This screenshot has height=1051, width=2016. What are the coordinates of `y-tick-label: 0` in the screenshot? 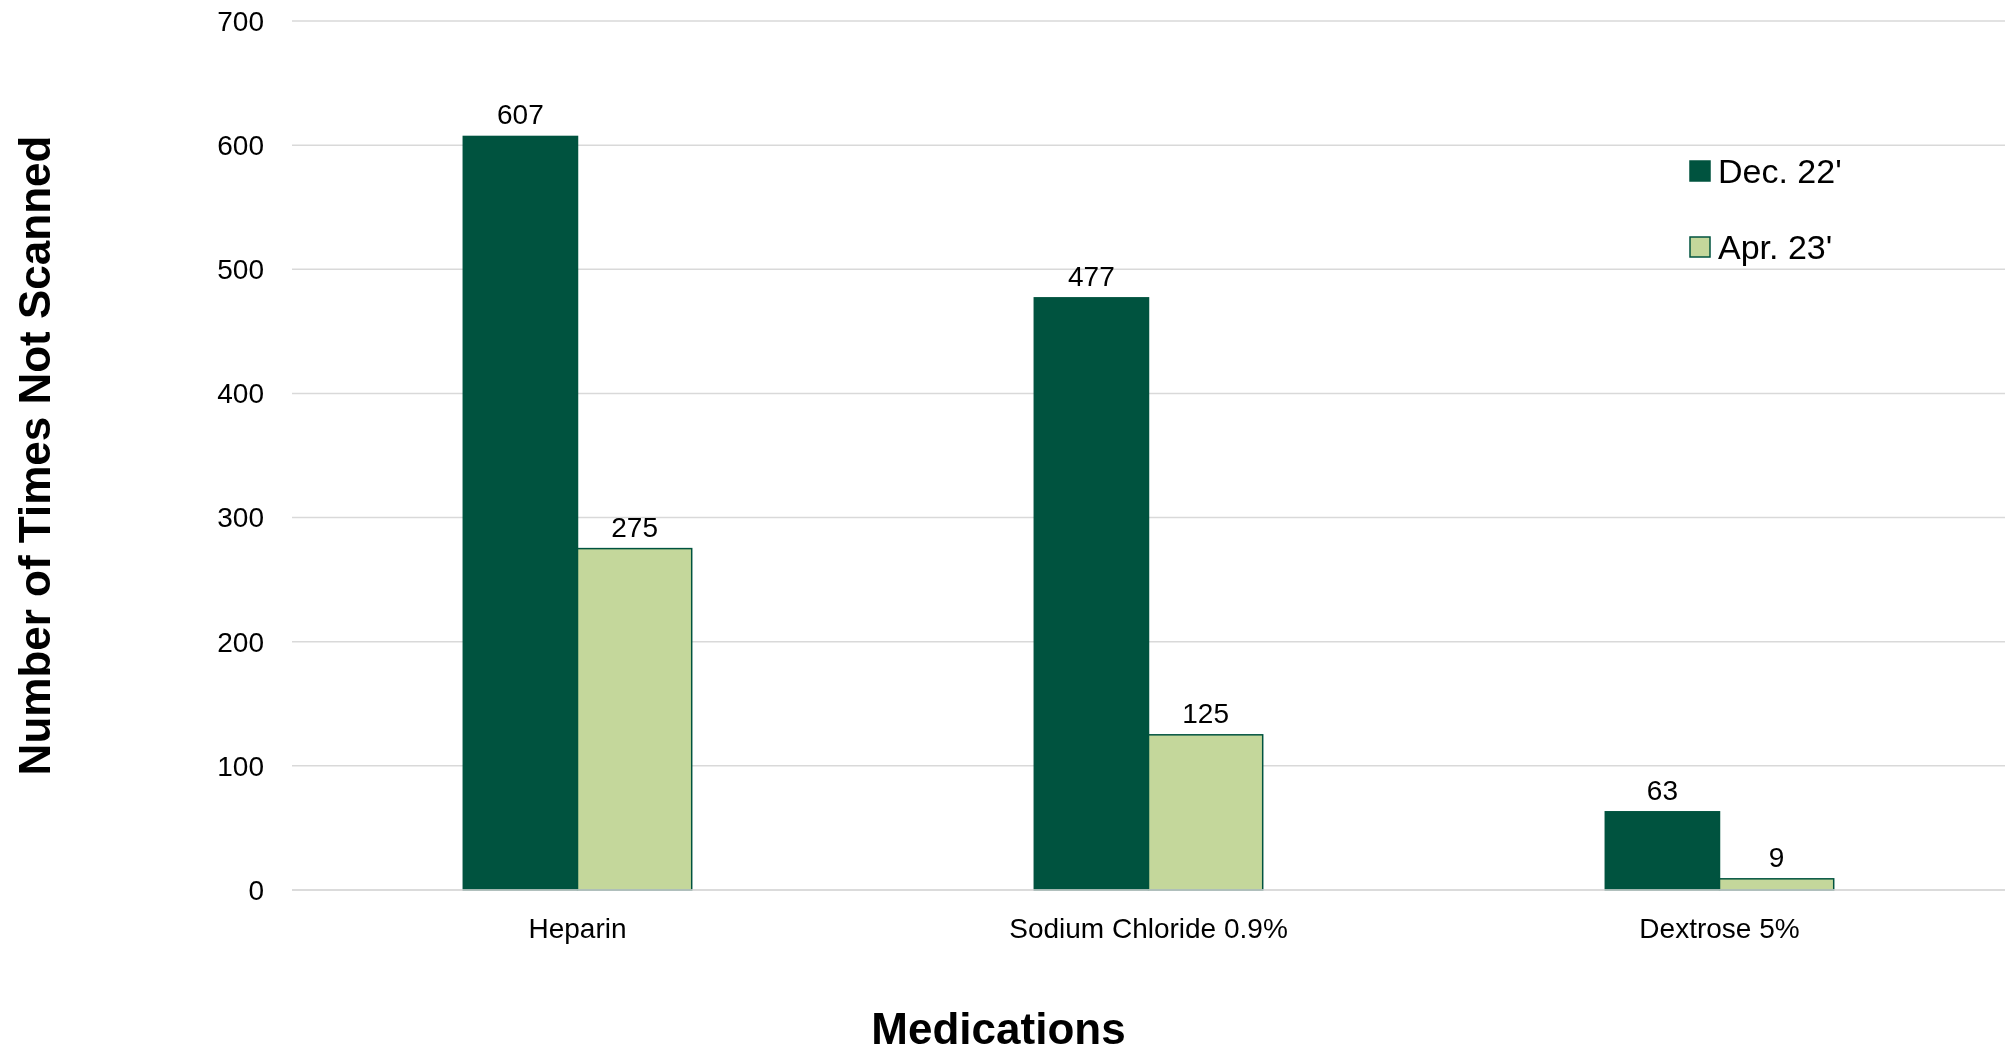 It's located at (256, 890).